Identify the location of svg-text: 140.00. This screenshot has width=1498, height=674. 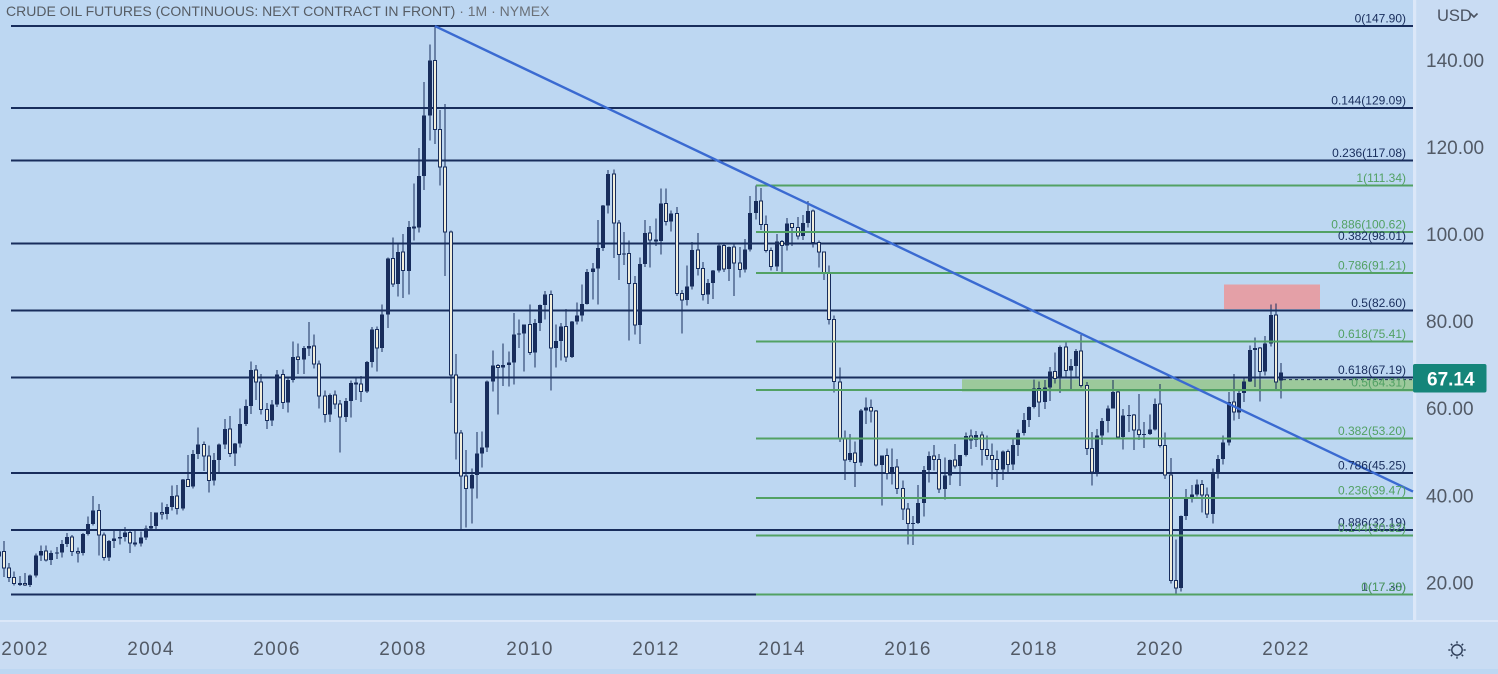
(1455, 61).